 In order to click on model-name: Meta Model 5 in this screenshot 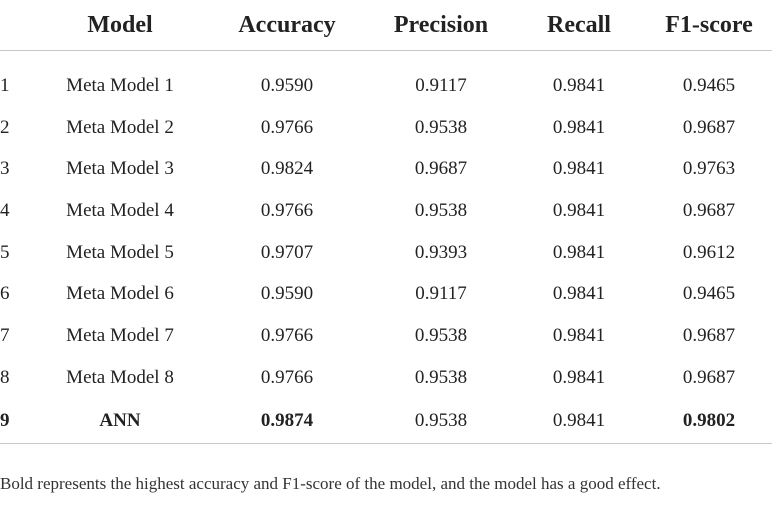, I will do `click(120, 252)`.